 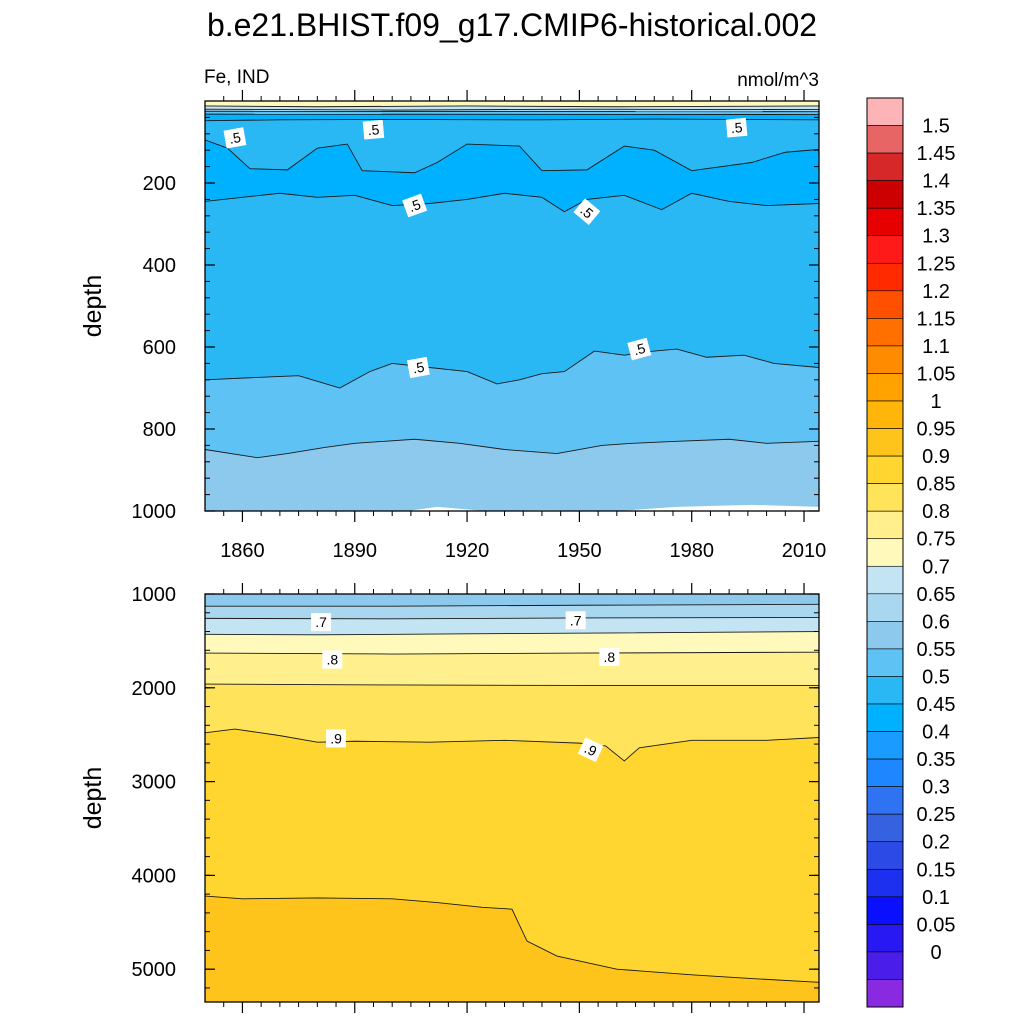 I want to click on y-tick-label: 5000, so click(x=154, y=970).